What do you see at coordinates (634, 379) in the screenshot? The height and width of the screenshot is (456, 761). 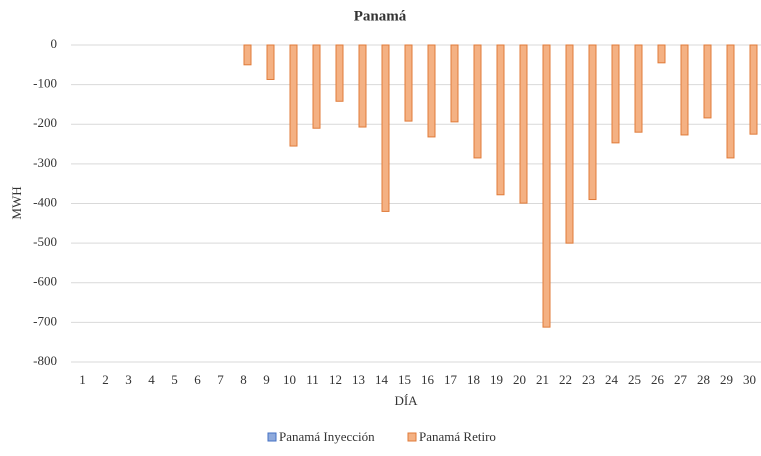 I see `x-tick-label: 25` at bounding box center [634, 379].